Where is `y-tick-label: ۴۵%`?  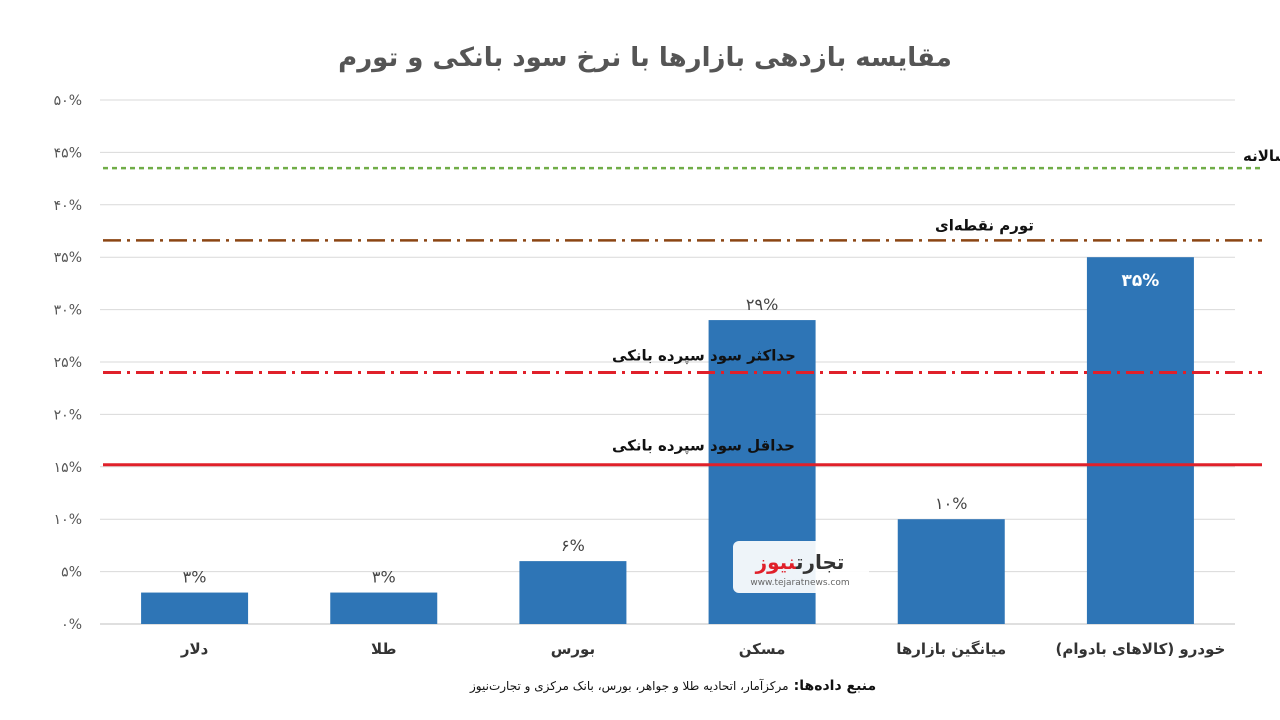
y-tick-label: ۴۵% is located at coordinates (68, 153).